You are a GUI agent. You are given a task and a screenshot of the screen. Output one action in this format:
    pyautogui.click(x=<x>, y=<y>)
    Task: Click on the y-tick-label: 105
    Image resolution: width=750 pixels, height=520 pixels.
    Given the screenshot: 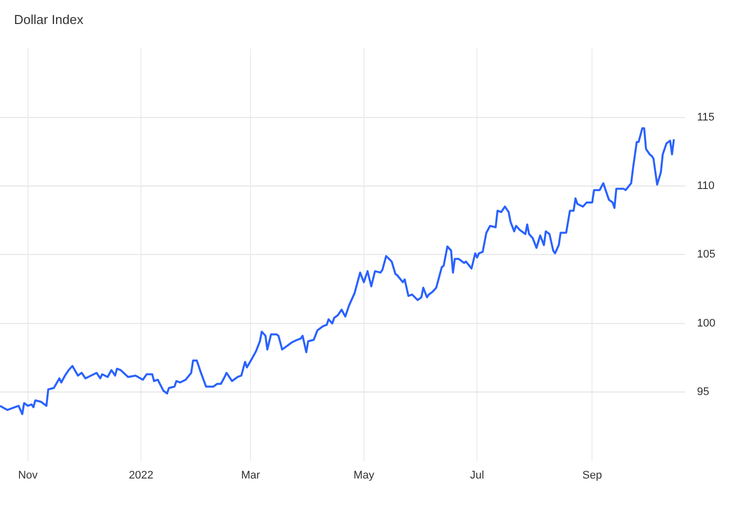 What is the action you would take?
    pyautogui.click(x=706, y=254)
    